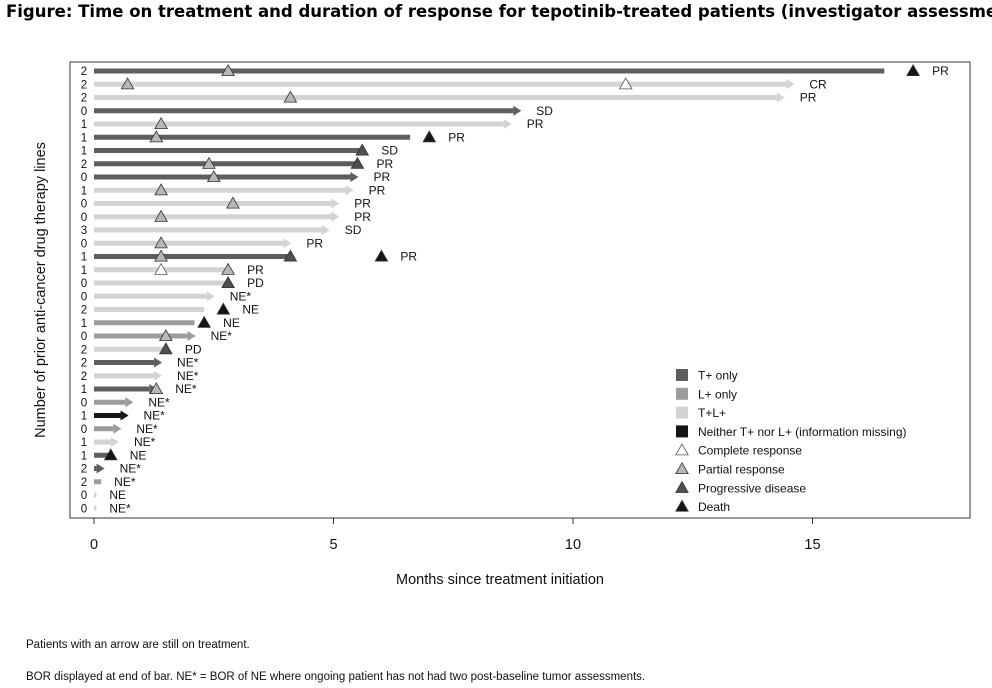 The height and width of the screenshot is (688, 992). What do you see at coordinates (752, 488) in the screenshot?
I see `legend-label: Progressive disease` at bounding box center [752, 488].